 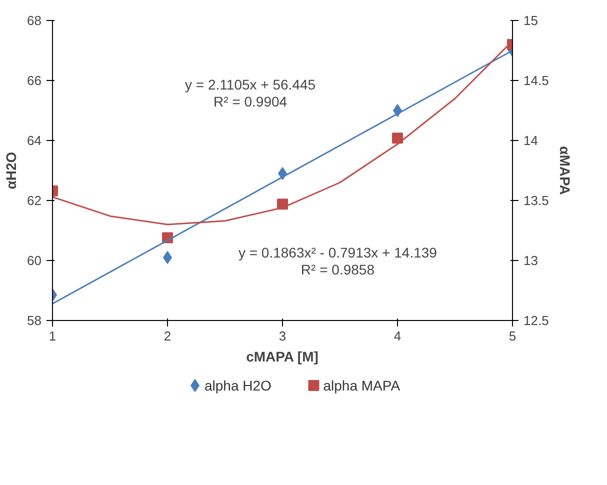 I want to click on legend-label: alpha MAPA, so click(x=362, y=386).